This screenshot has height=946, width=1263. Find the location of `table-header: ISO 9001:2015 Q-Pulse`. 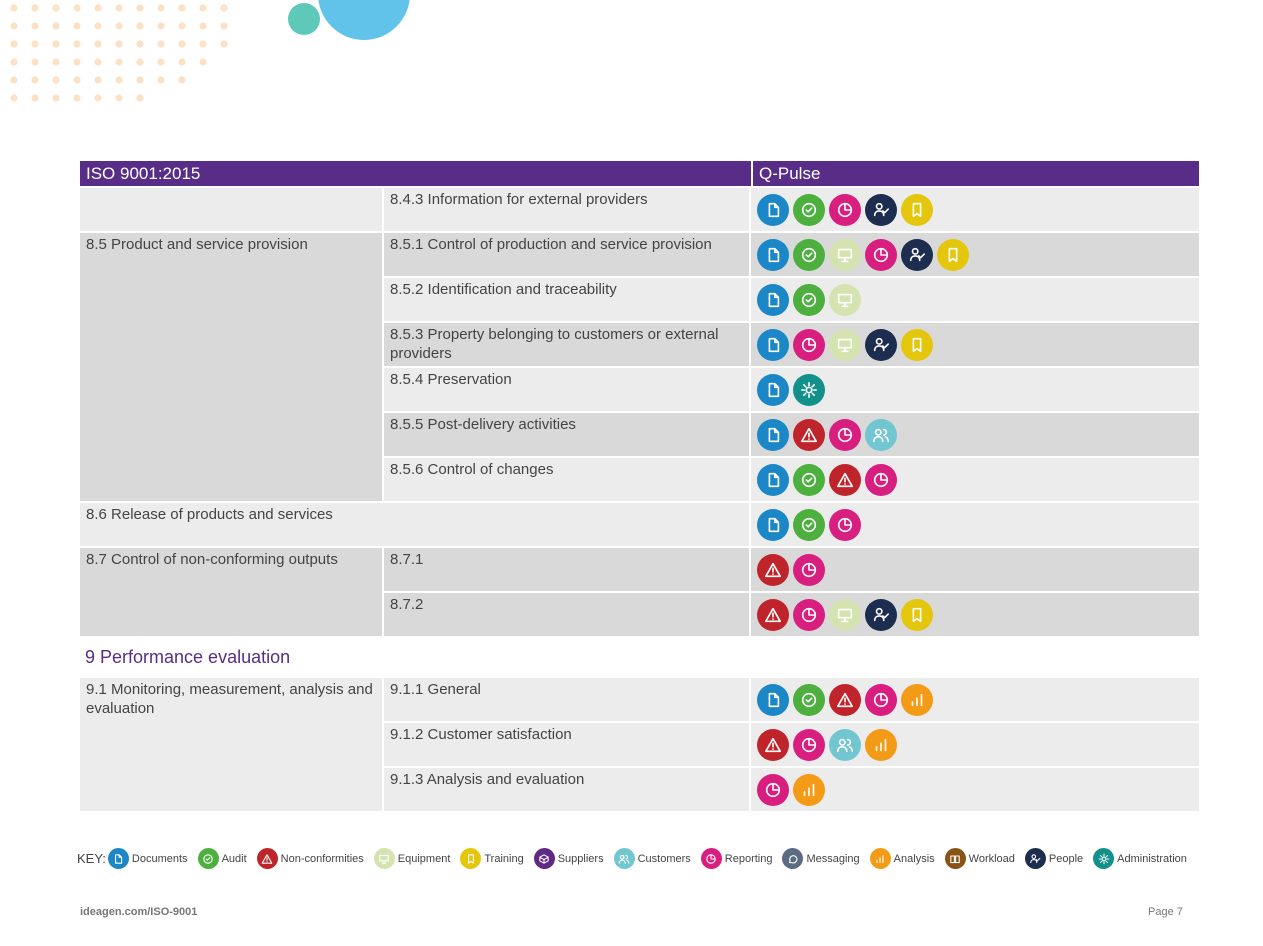

table-header: ISO 9001:2015 Q-Pulse is located at coordinates (639, 173).